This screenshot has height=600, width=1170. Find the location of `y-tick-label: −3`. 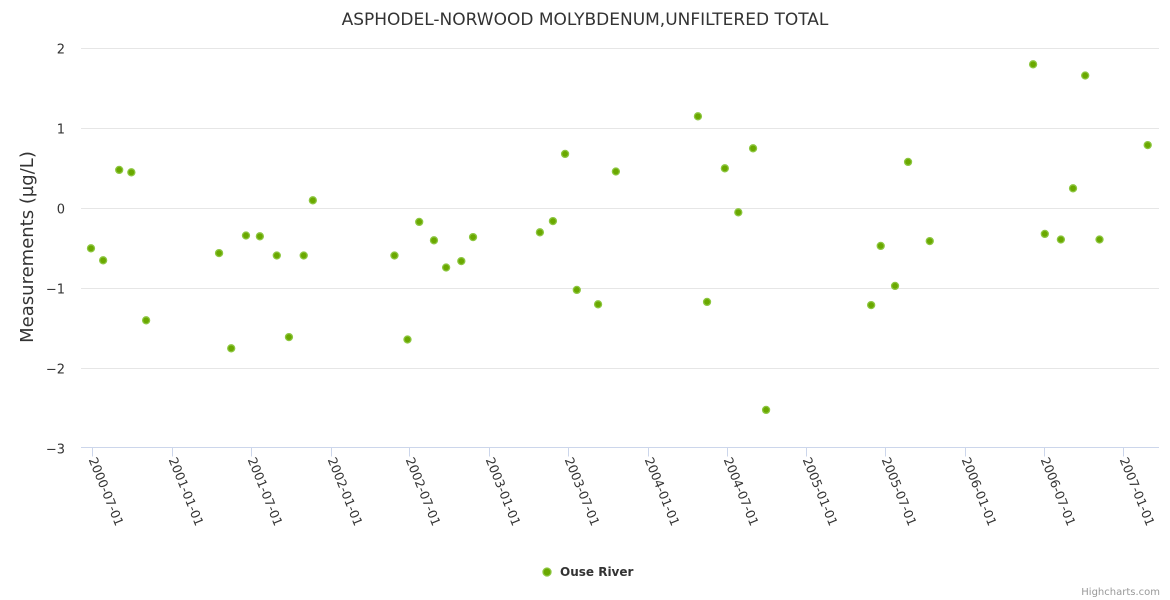

y-tick-label: −3 is located at coordinates (55, 450).